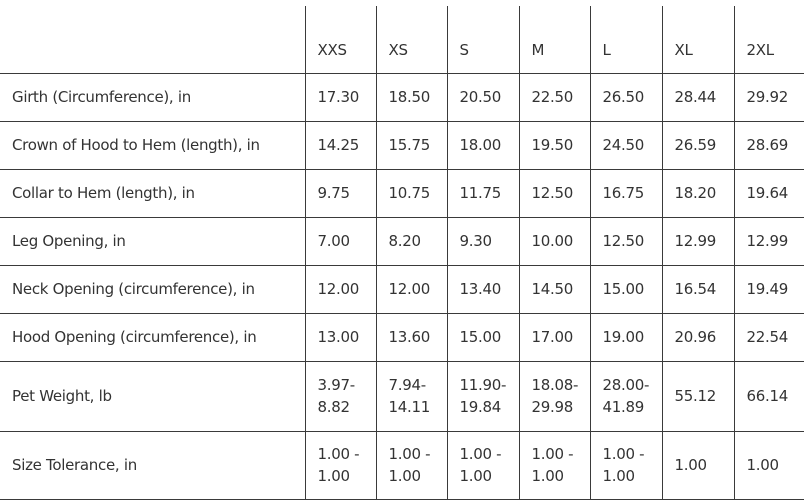 The image size is (804, 500). I want to click on row-label: Neck Opening (circumference), in, so click(153, 289).